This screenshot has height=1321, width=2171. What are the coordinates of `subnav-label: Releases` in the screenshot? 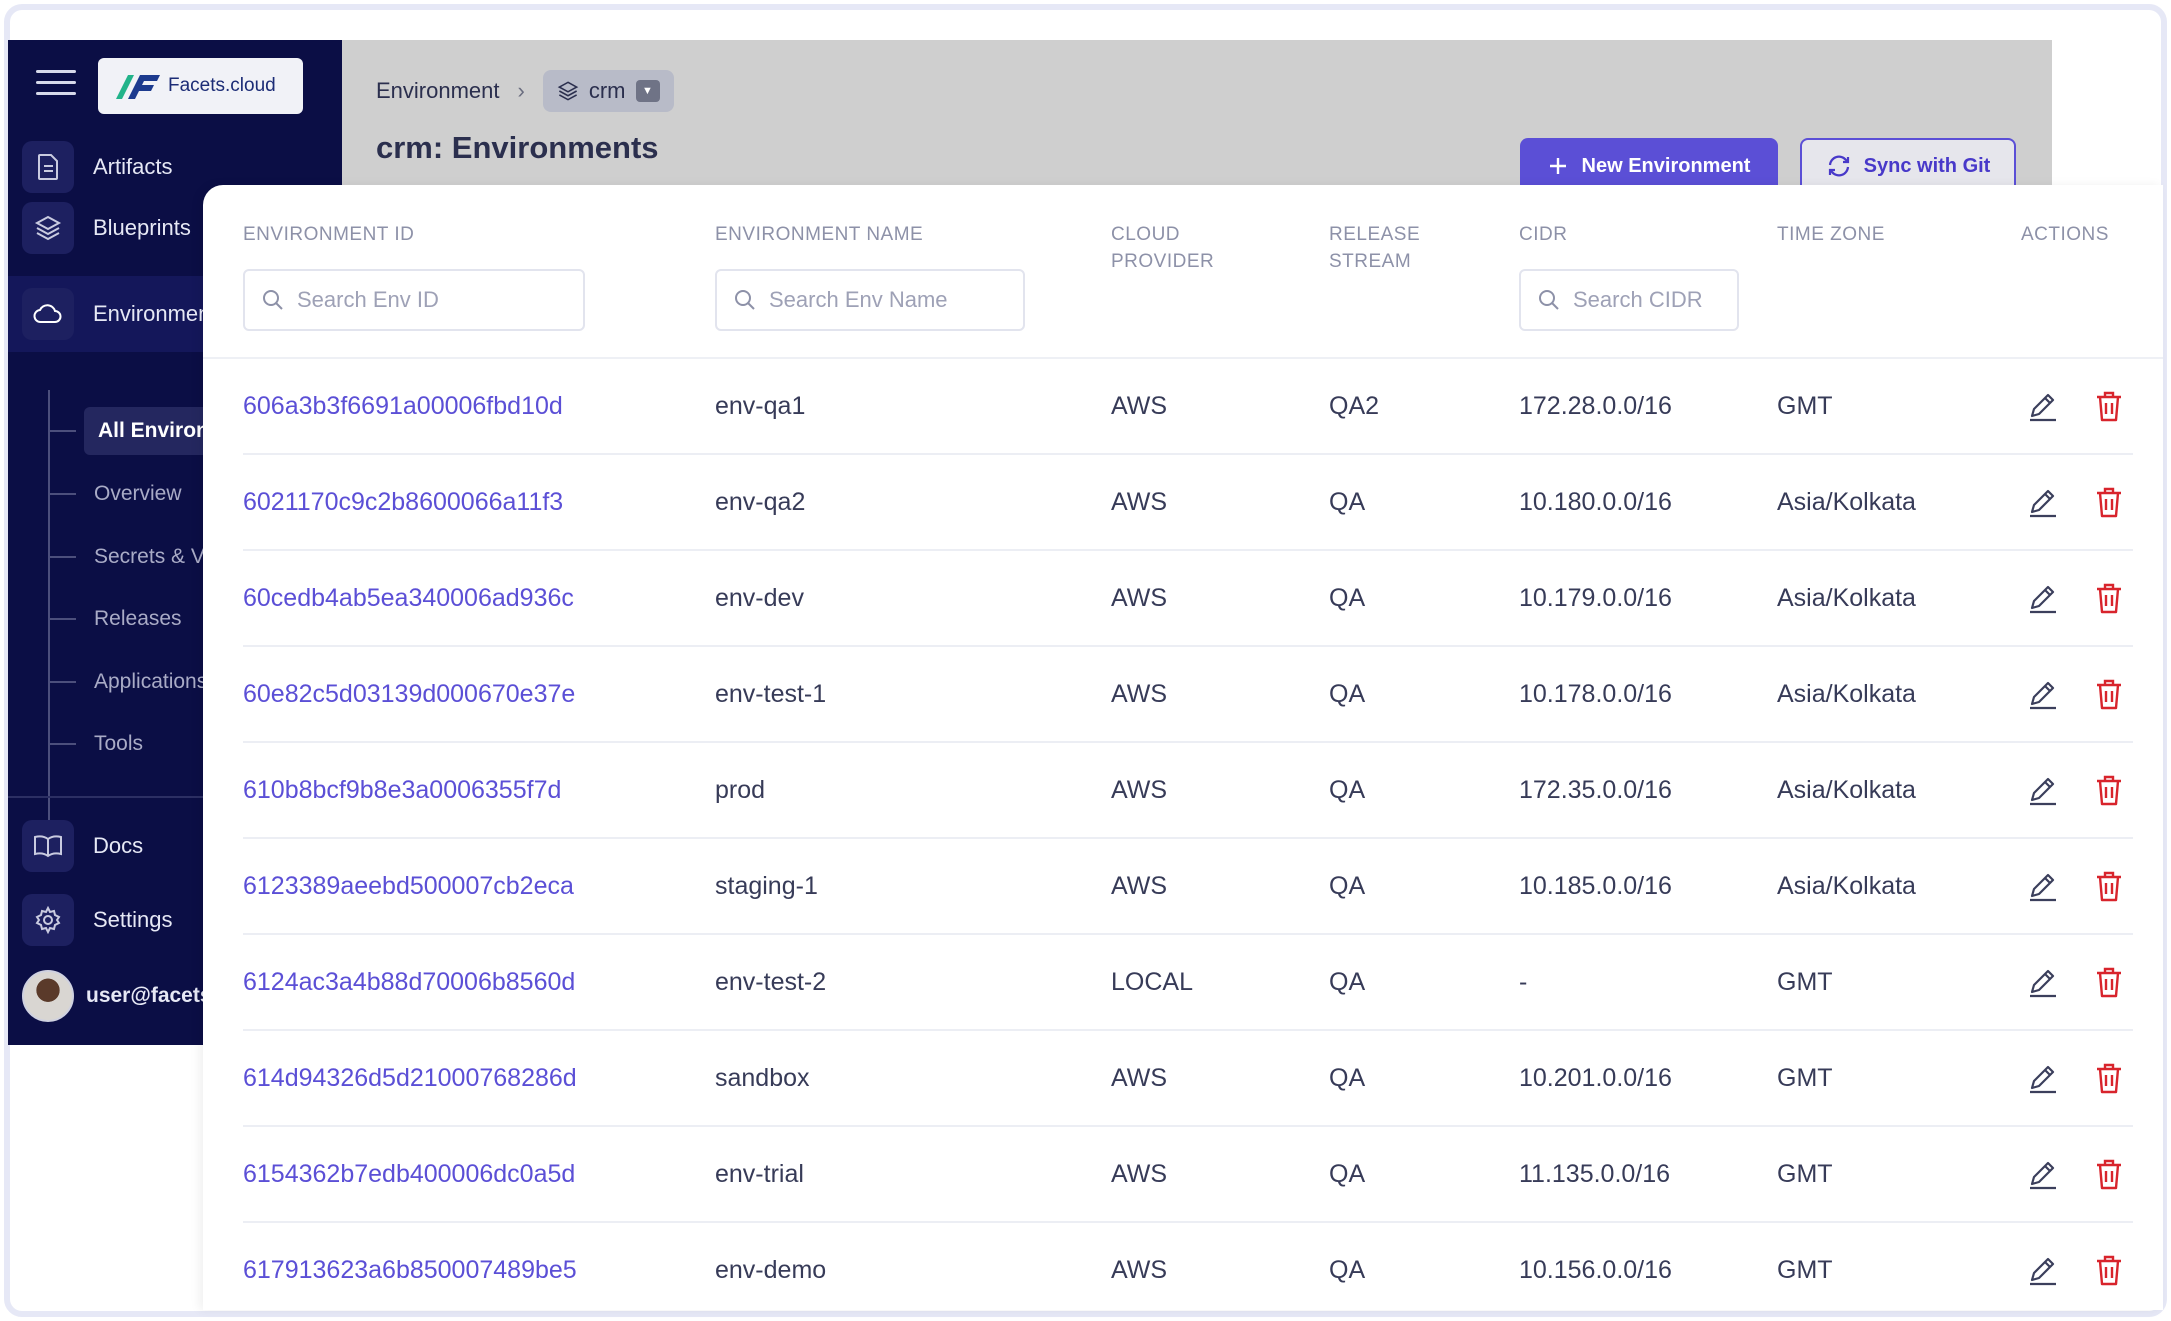 It's located at (138, 618).